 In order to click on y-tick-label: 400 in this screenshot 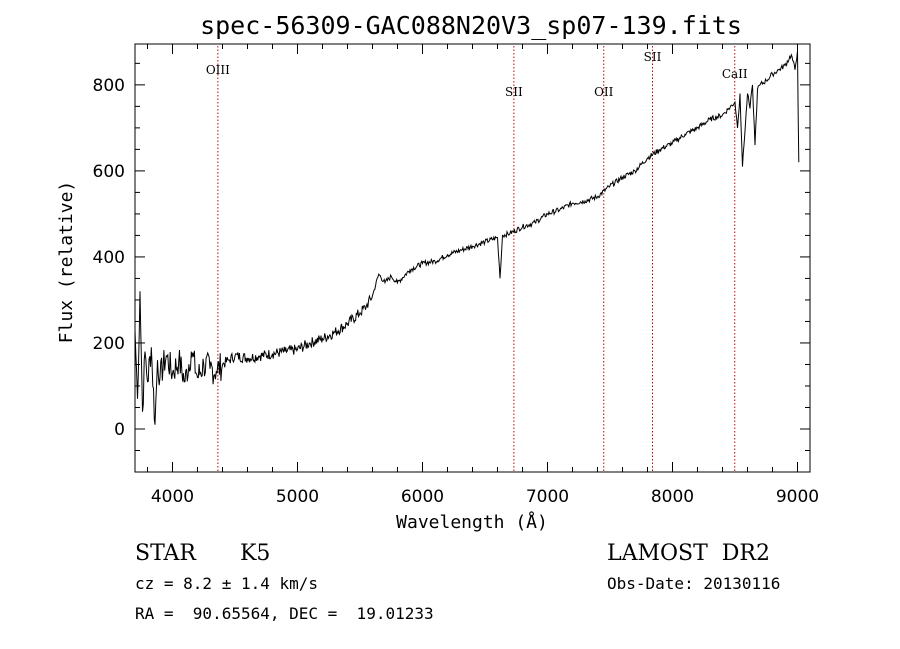, I will do `click(109, 258)`.